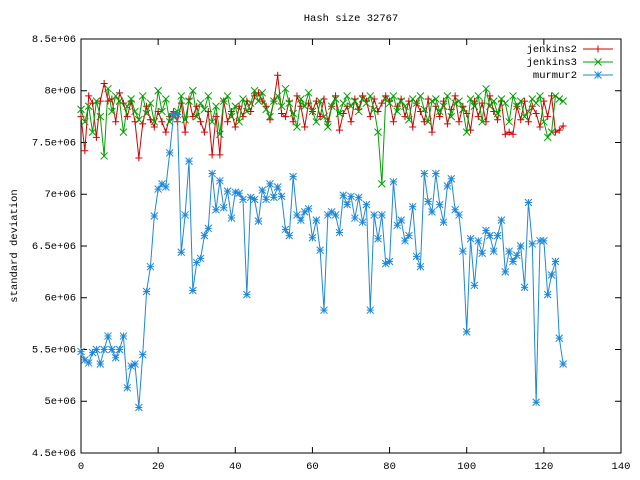 The height and width of the screenshot is (480, 640). What do you see at coordinates (351, 19) in the screenshot?
I see `chart-title: Hash size 32767` at bounding box center [351, 19].